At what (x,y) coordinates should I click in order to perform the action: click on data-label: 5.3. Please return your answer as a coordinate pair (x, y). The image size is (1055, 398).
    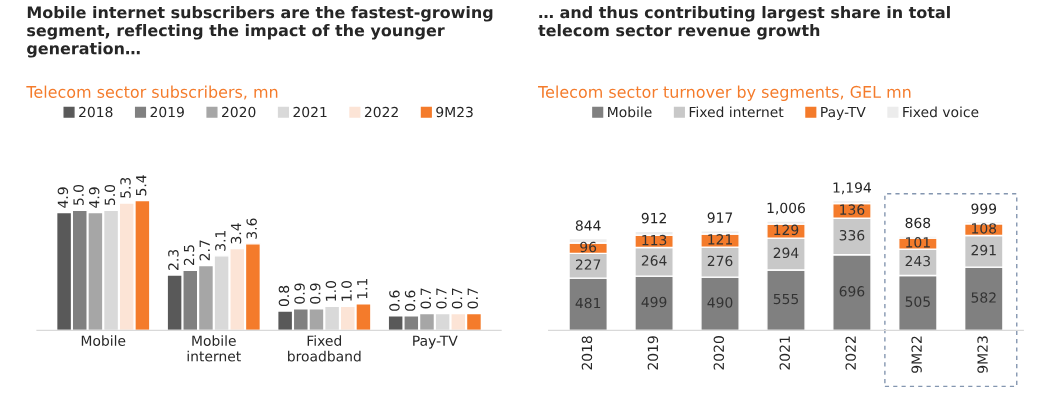
    Looking at the image, I should click on (125, 187).